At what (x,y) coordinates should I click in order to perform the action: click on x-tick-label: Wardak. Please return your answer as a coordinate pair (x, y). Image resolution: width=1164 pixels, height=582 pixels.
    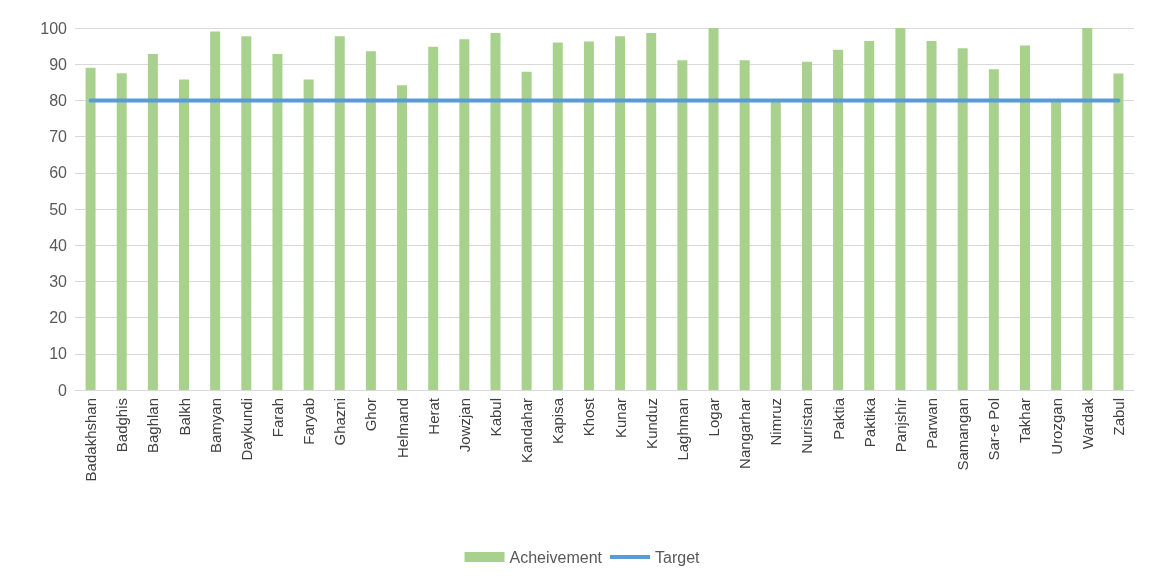
    Looking at the image, I should click on (1087, 423).